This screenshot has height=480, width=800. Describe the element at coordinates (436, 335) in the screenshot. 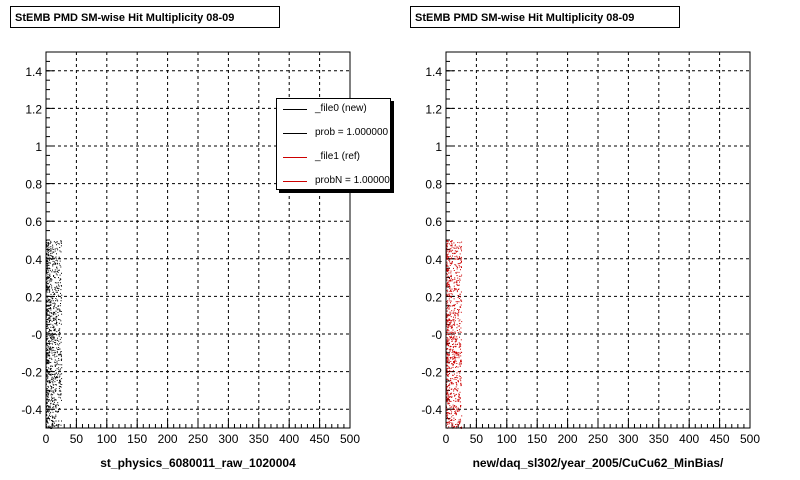

I see `y-tick-label: -0` at that location.